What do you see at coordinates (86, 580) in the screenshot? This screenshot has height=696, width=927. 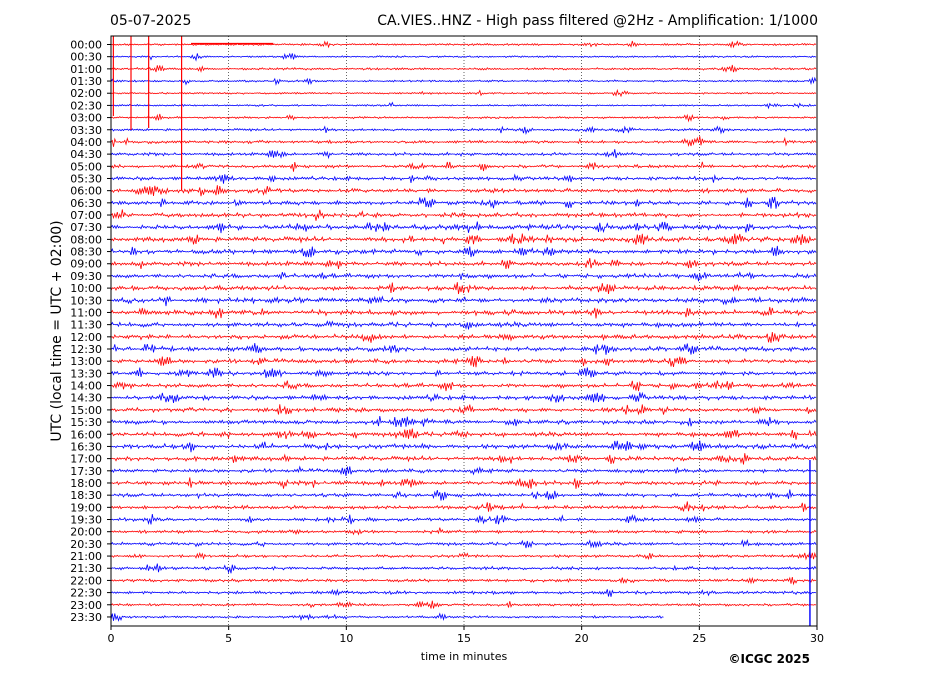 I see `y-tick-label: 22:00` at bounding box center [86, 580].